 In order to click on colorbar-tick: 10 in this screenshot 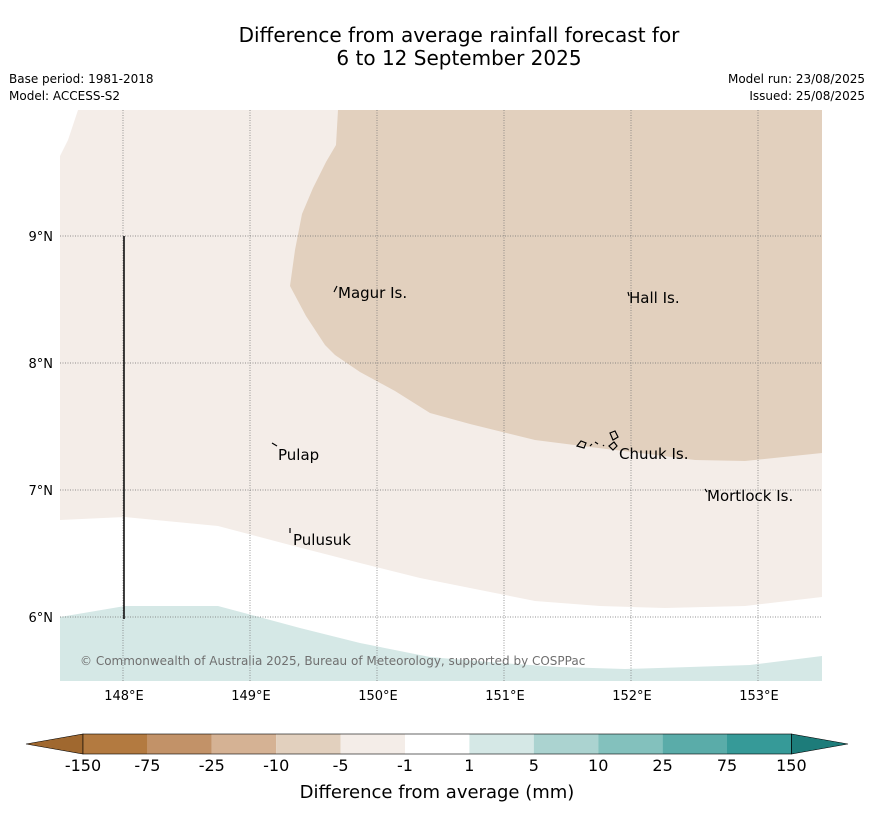, I will do `click(598, 765)`.